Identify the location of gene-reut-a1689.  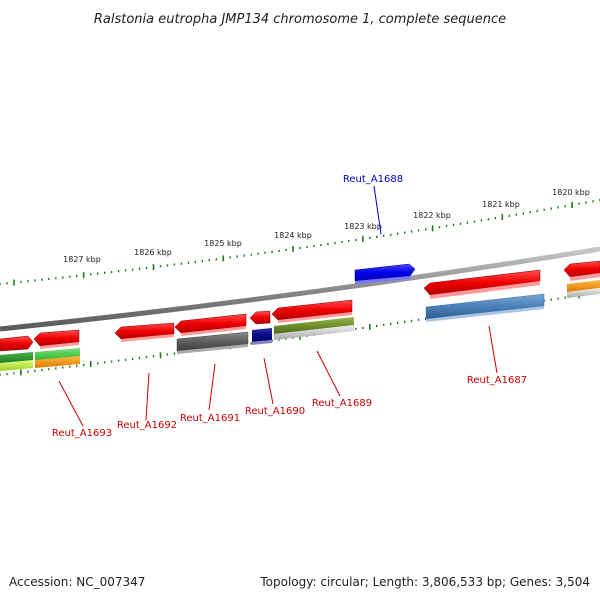
(312, 310).